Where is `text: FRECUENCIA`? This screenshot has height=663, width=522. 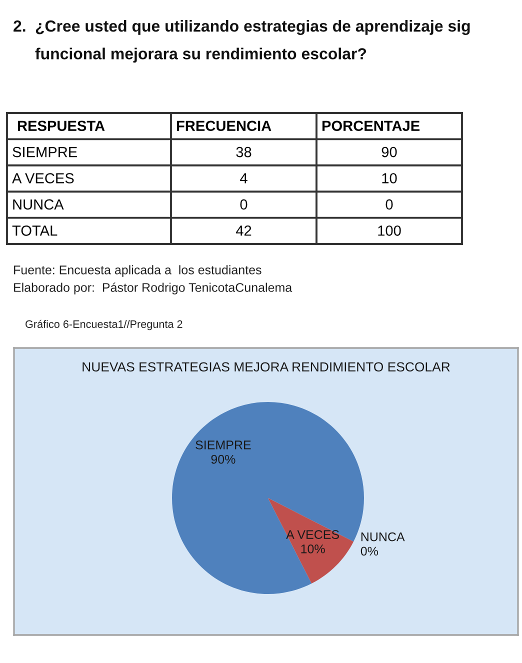
text: FRECUENCIA is located at coordinates (224, 126).